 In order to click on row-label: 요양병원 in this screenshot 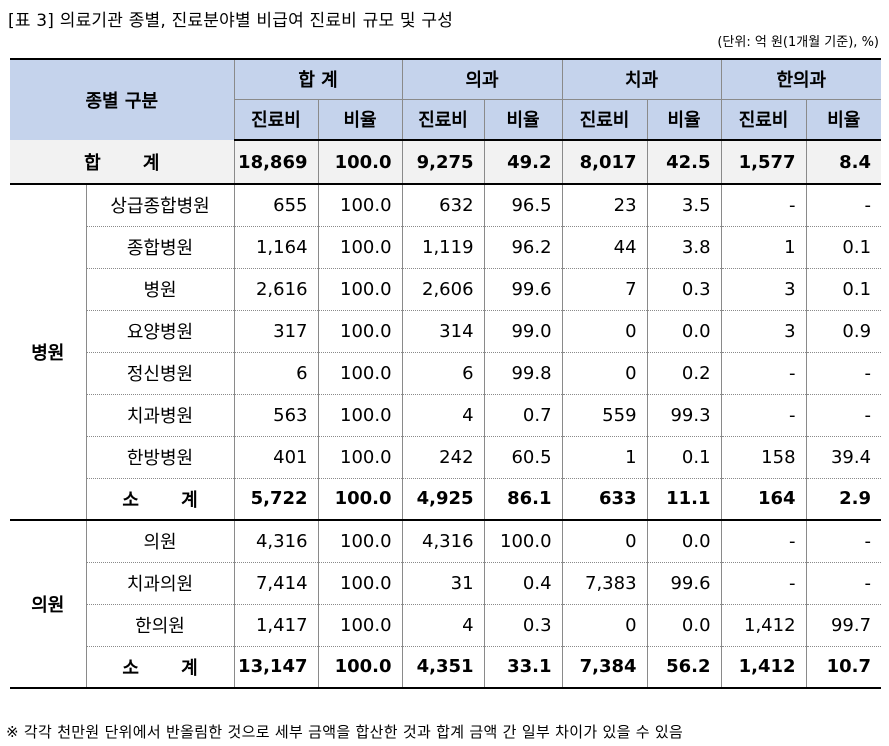, I will do `click(160, 331)`.